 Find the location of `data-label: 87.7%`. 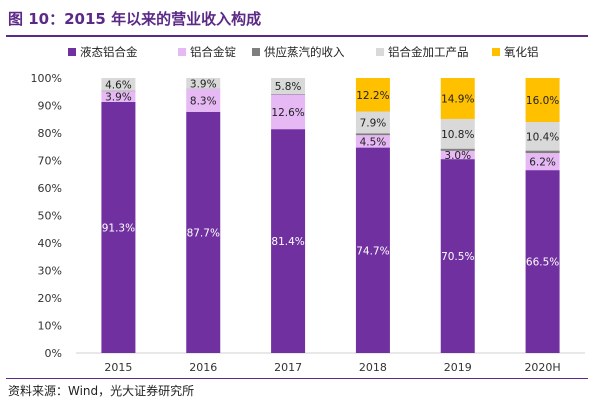

data-label: 87.7% is located at coordinates (203, 233).